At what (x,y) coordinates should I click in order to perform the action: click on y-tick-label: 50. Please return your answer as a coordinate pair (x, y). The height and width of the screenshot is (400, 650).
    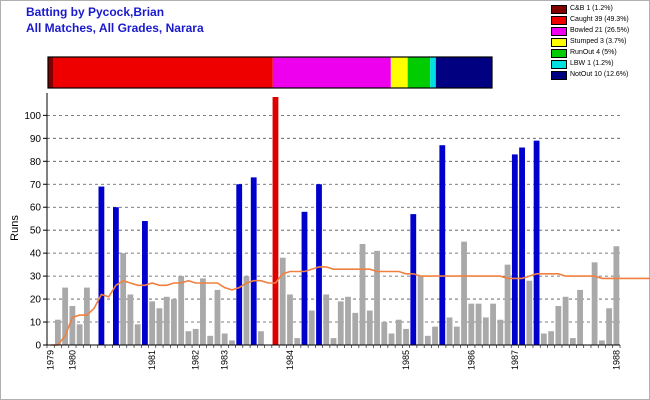
    Looking at the image, I should click on (36, 231).